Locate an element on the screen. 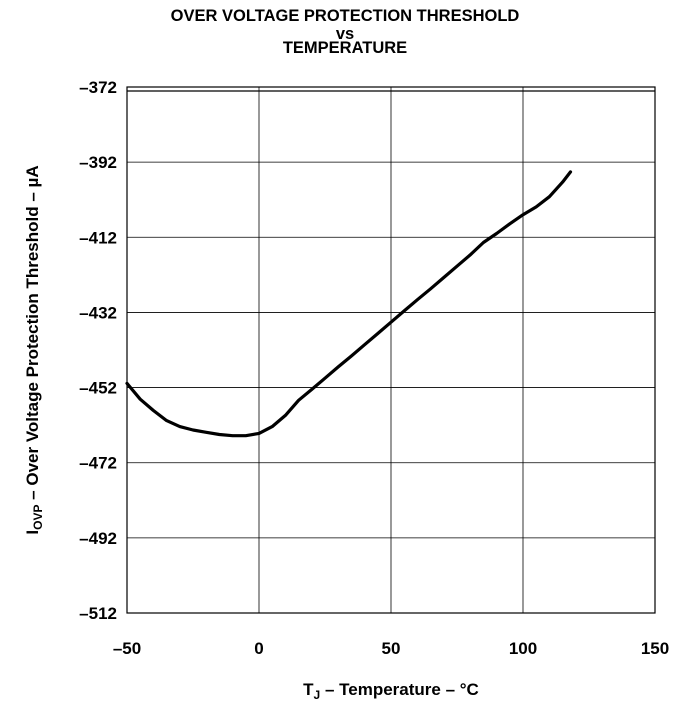 The width and height of the screenshot is (690, 705). y-tick-label: –432 is located at coordinates (98, 312).